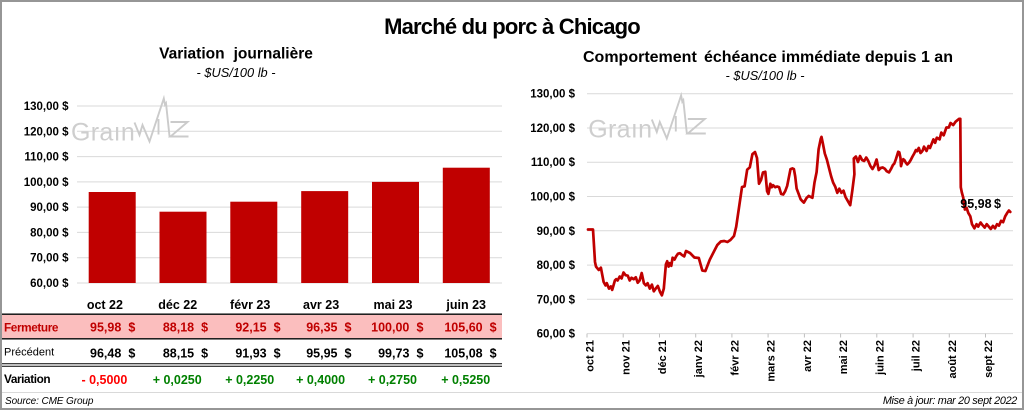  I want to click on svg-text: août 22, so click(953, 359).